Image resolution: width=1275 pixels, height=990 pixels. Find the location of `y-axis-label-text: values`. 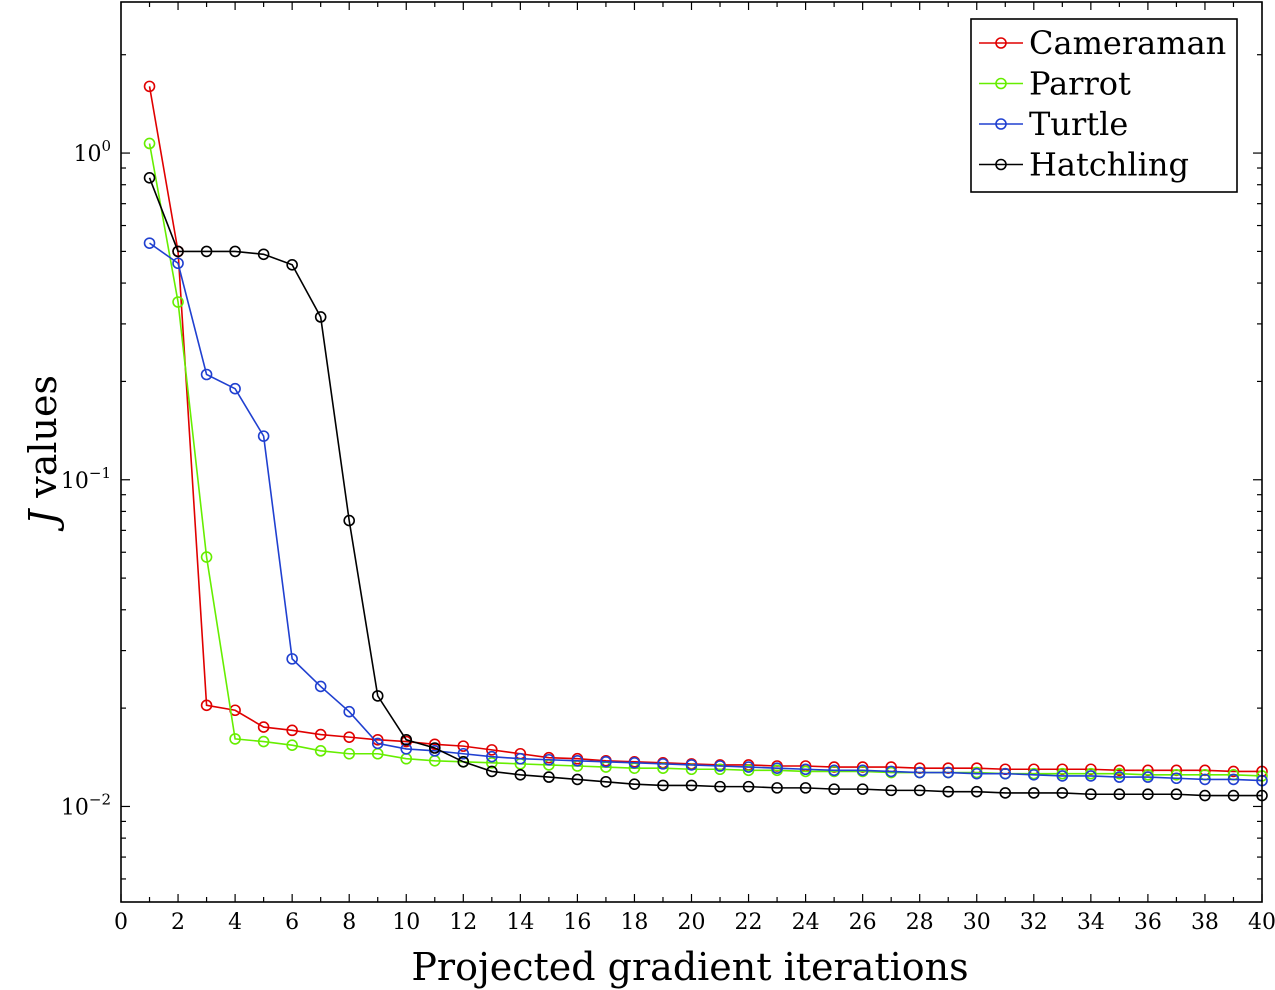

y-axis-label-text: values is located at coordinates (43, 442).